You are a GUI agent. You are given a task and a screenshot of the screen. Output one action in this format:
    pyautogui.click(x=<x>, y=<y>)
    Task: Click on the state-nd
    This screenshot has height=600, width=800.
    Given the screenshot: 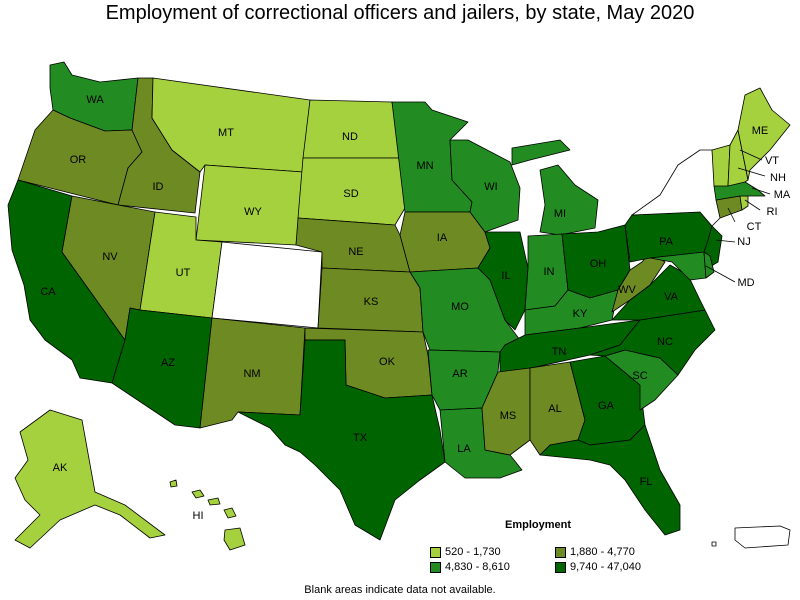 What is the action you would take?
    pyautogui.click(x=352, y=129)
    